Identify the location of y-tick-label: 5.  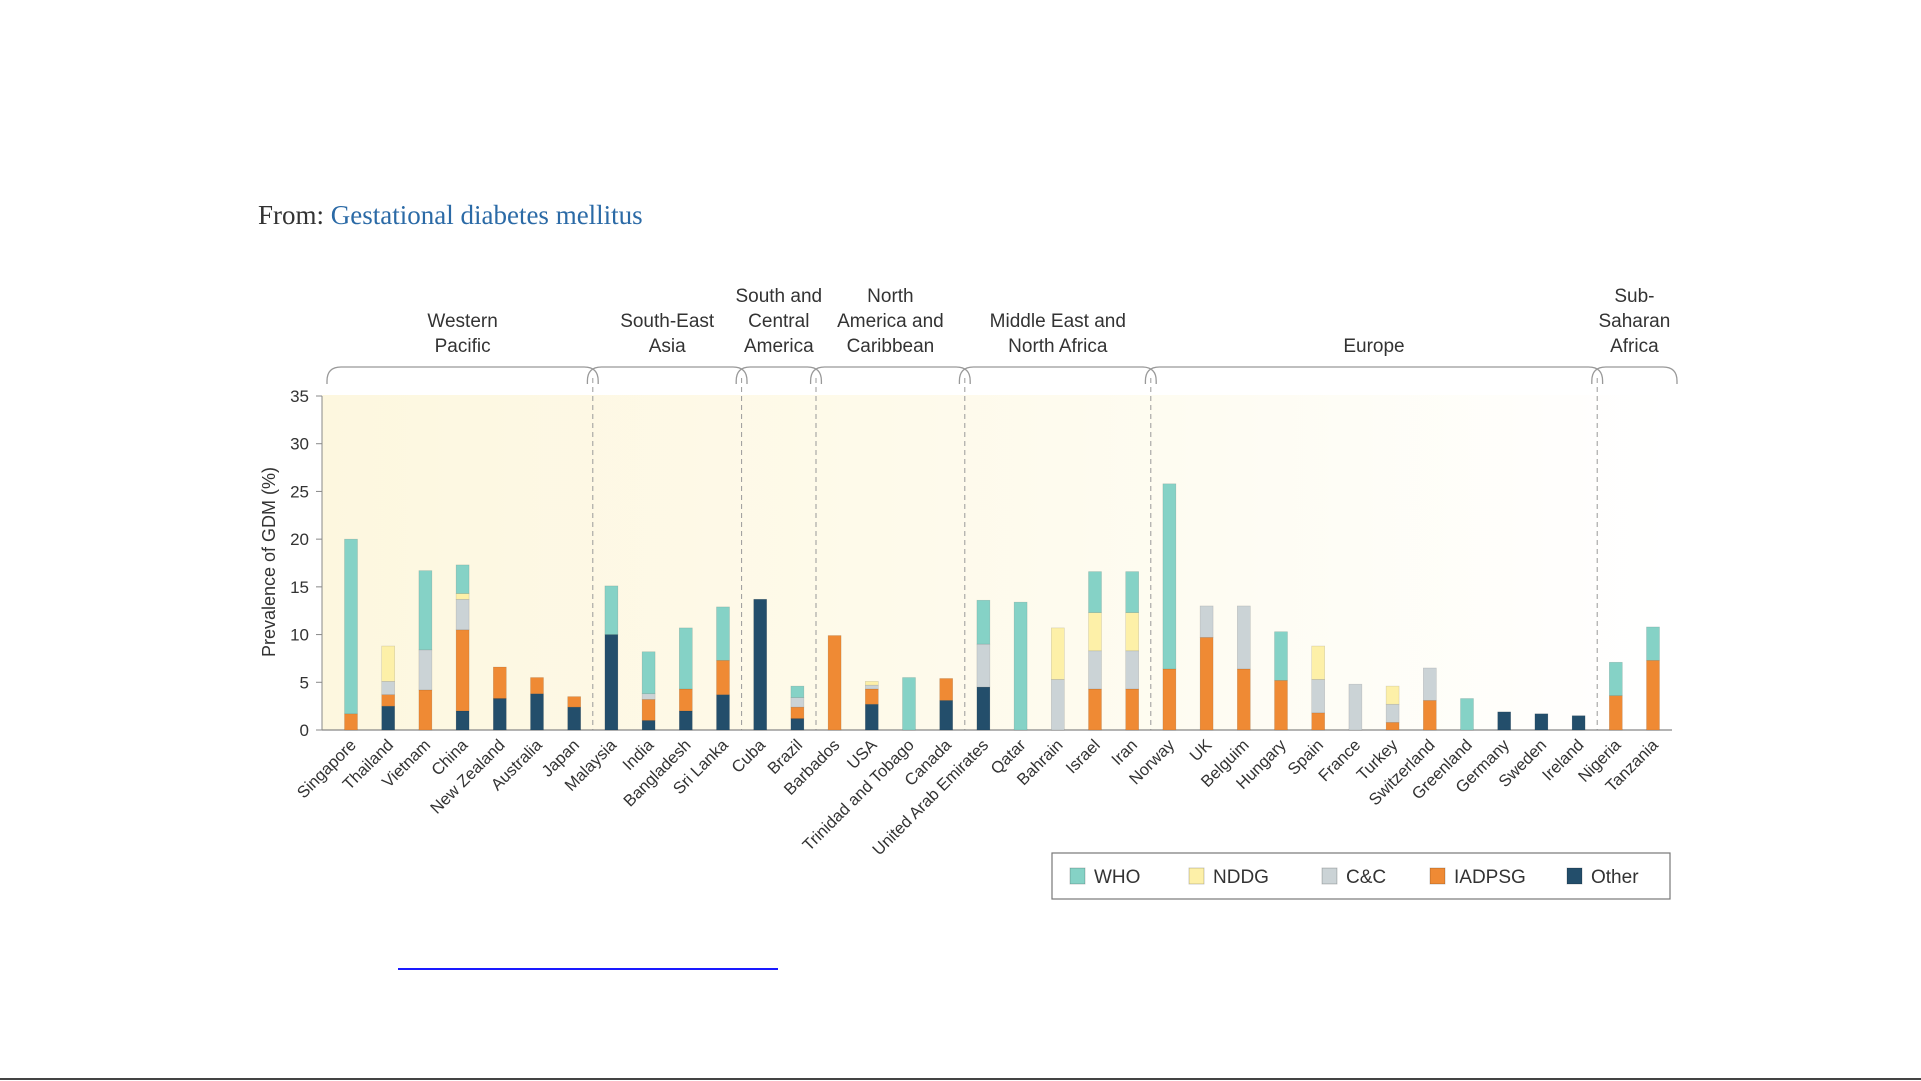
(304, 682).